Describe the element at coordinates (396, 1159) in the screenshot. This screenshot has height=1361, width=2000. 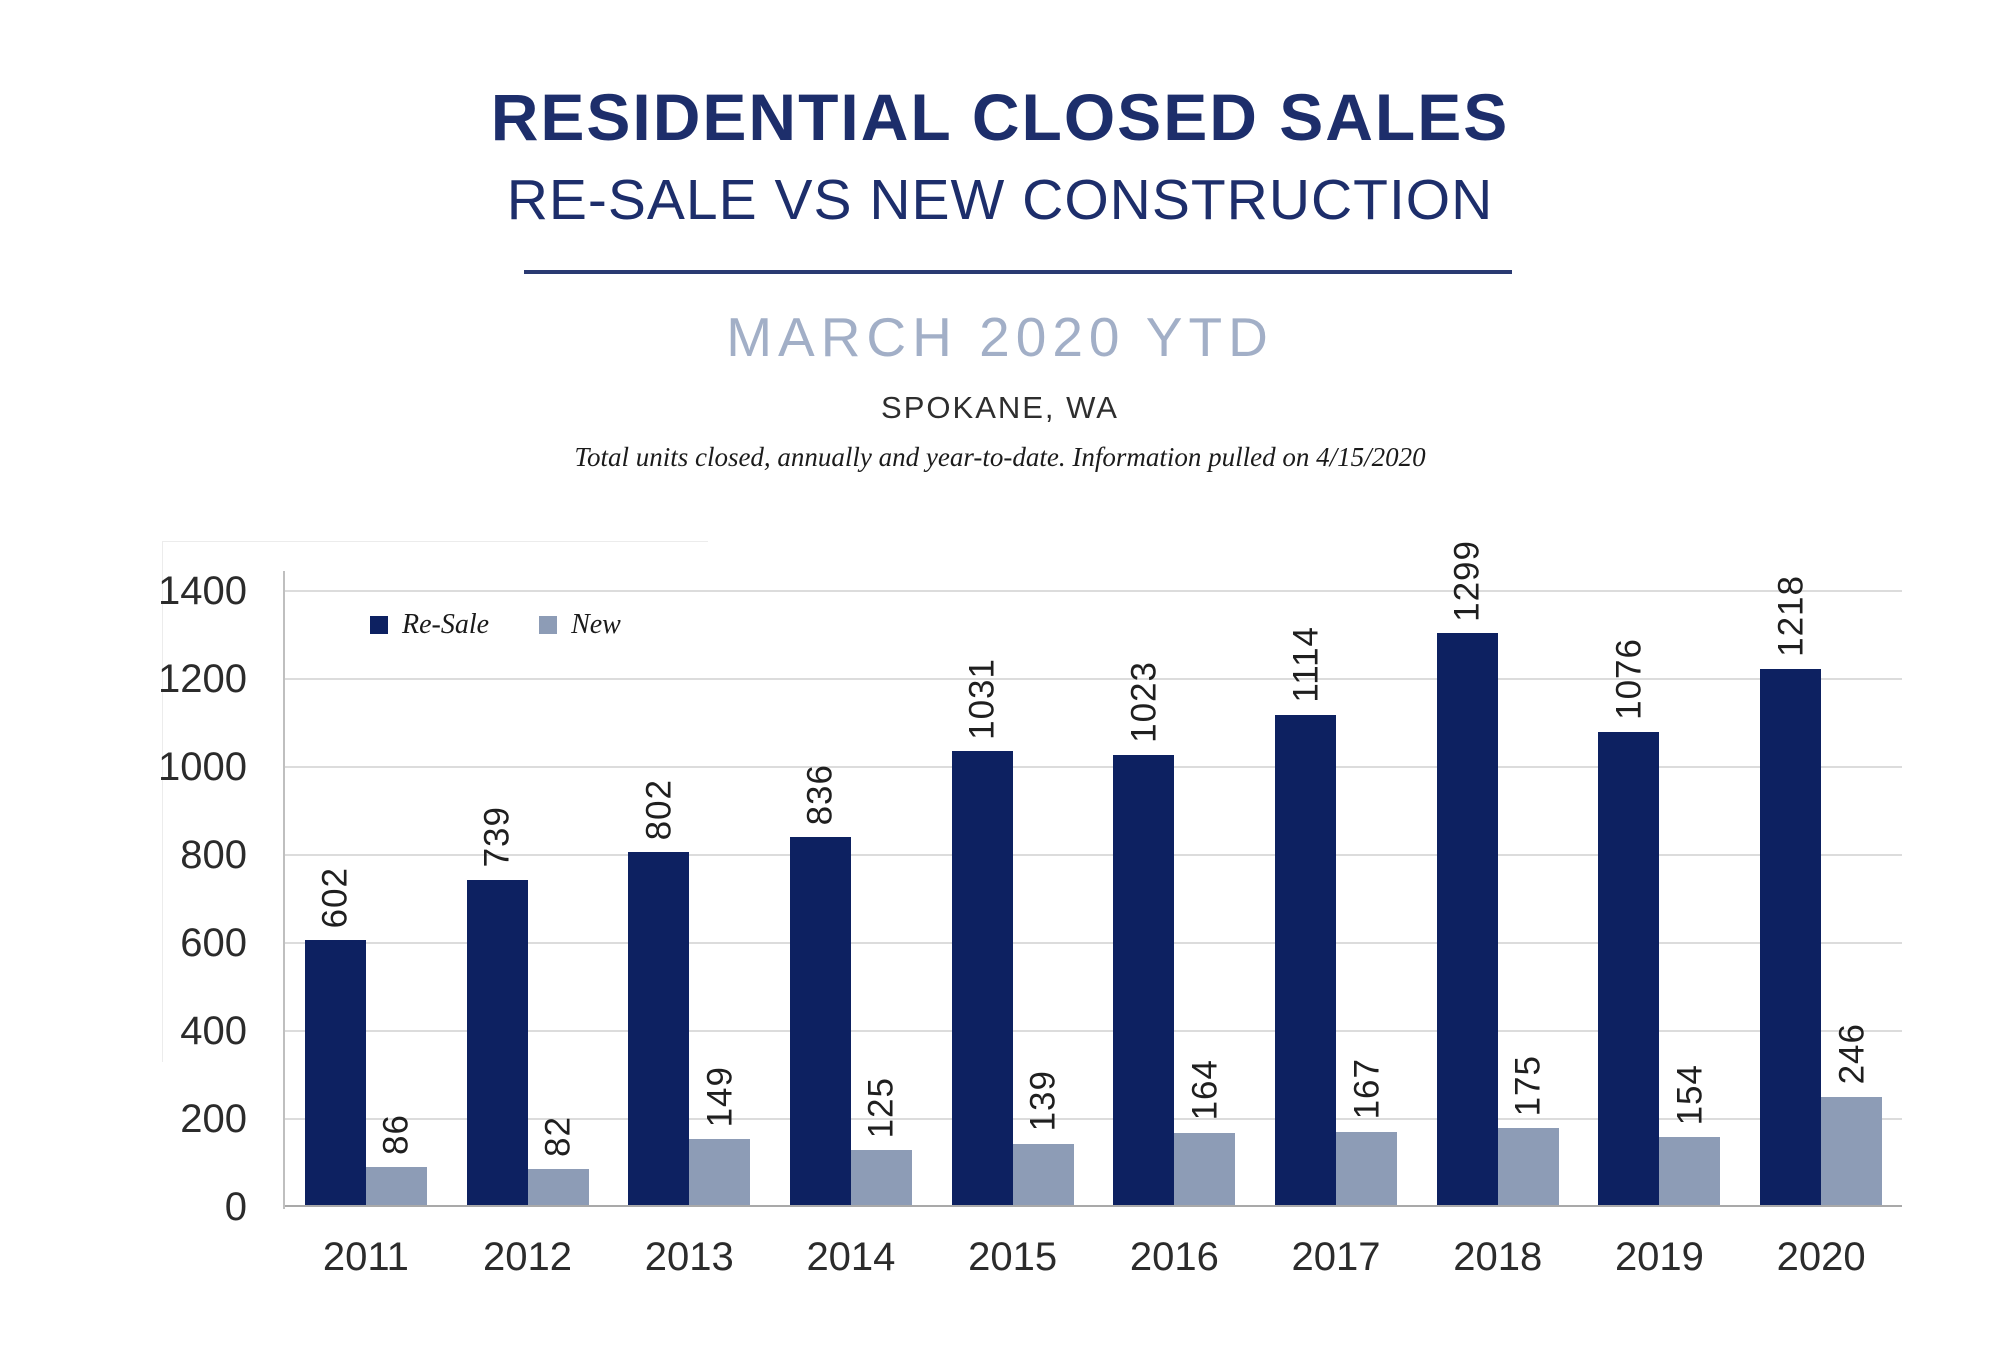
I see `bar-new-2011: 86` at that location.